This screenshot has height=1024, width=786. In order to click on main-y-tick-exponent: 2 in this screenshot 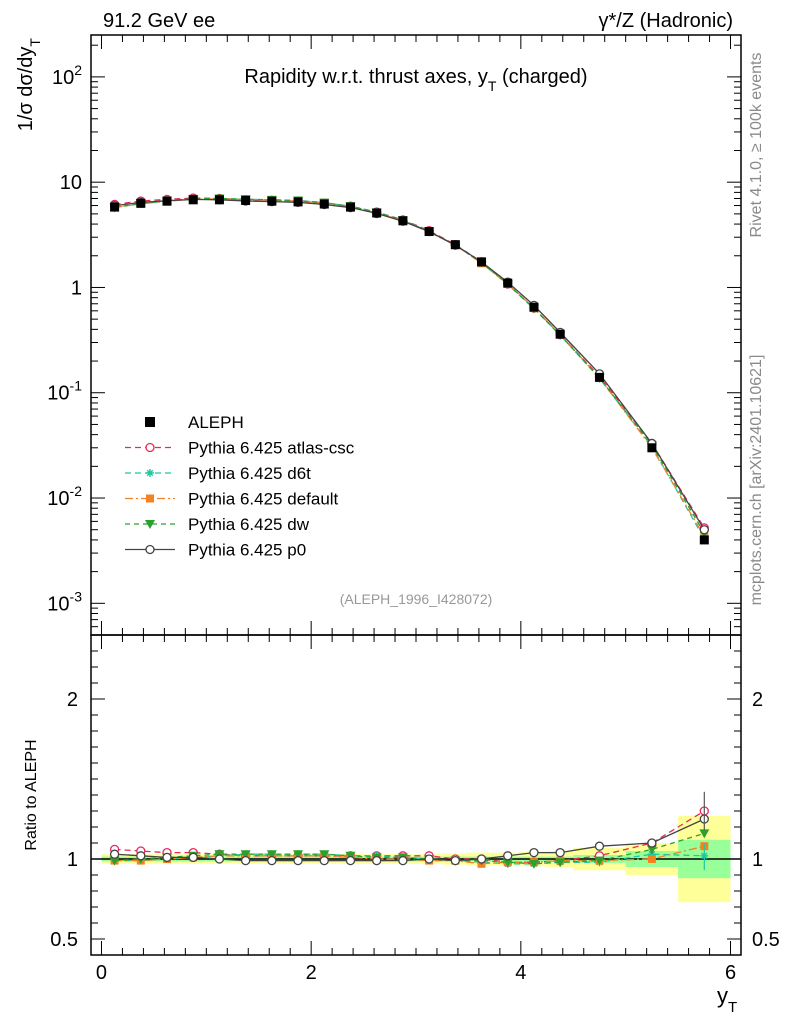, I will do `click(78, 70)`.